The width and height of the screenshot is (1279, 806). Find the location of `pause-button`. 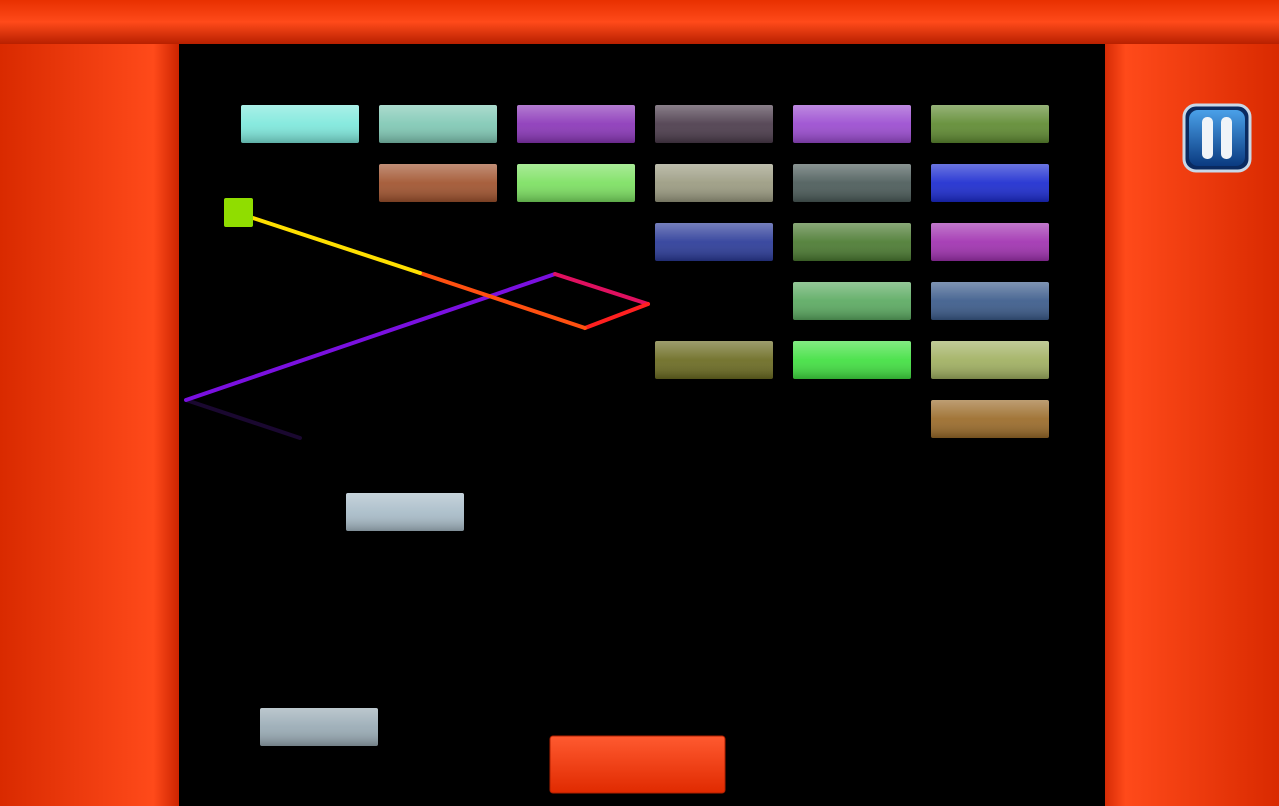

pause-button is located at coordinates (1217, 138).